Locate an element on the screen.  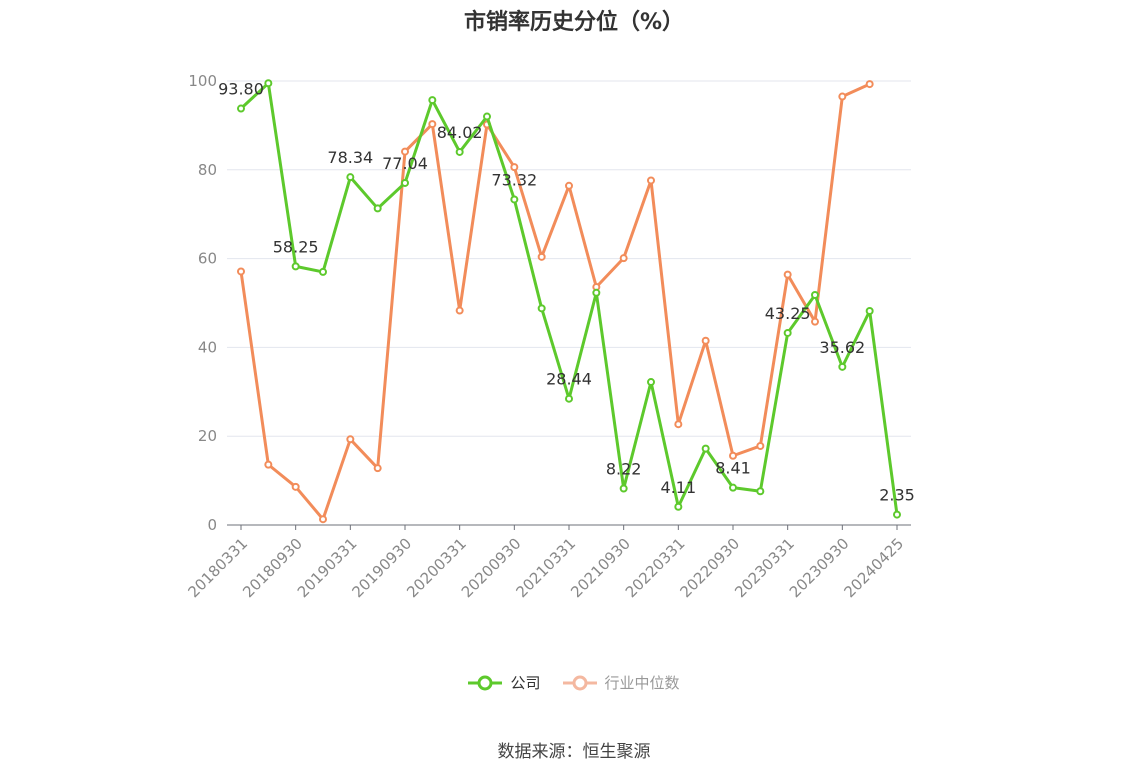
data-source: 数据来源：恒生聚源 is located at coordinates (574, 752).